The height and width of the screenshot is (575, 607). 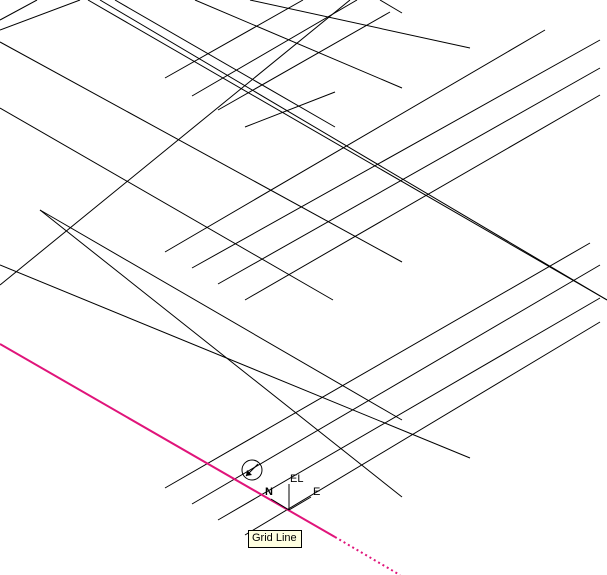 I want to click on snap-target-icon, so click(x=252, y=470).